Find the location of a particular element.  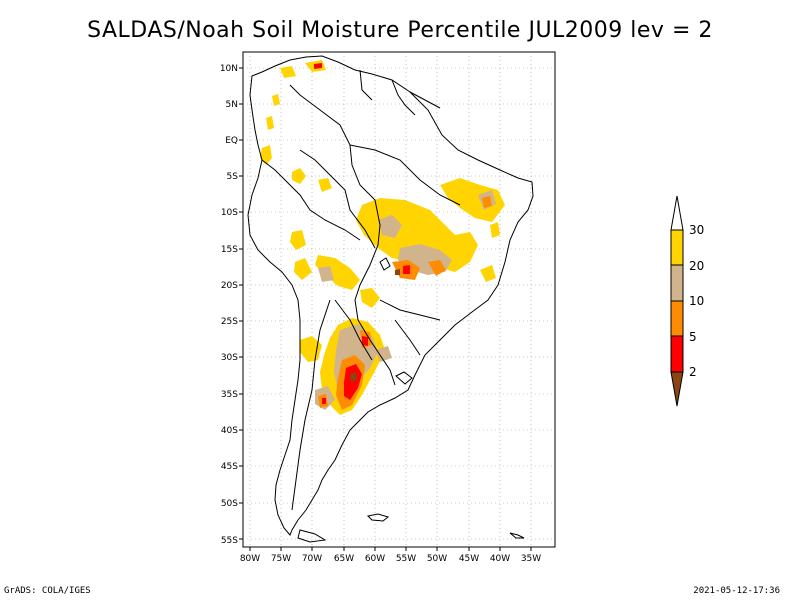

colorbar-label: 10 is located at coordinates (696, 301).